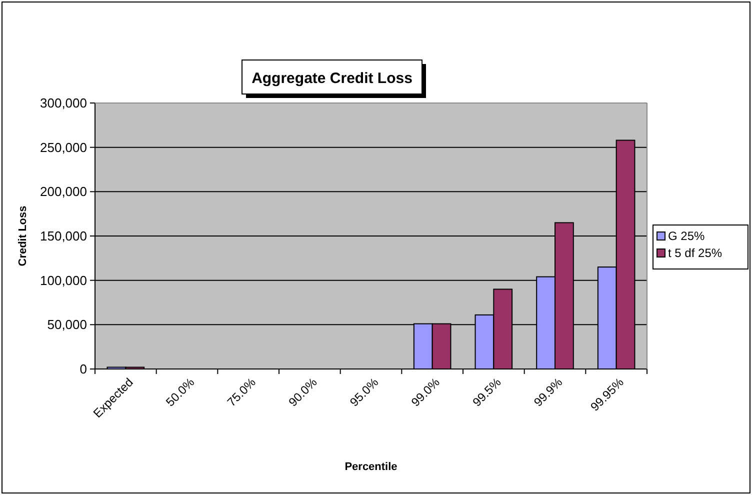  What do you see at coordinates (83, 369) in the screenshot?
I see `y-tick-label: 0` at bounding box center [83, 369].